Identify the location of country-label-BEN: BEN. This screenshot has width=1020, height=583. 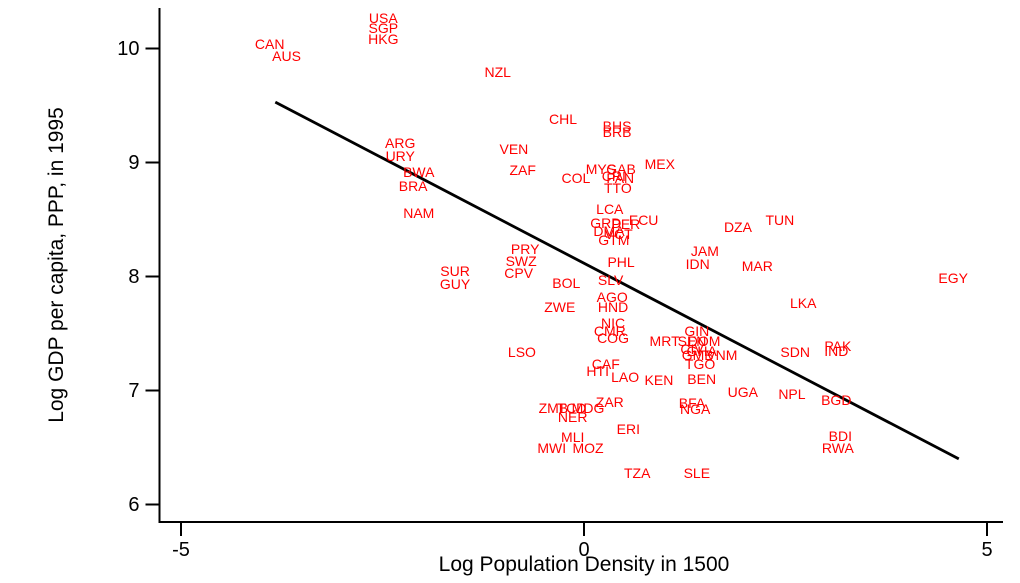
(702, 379).